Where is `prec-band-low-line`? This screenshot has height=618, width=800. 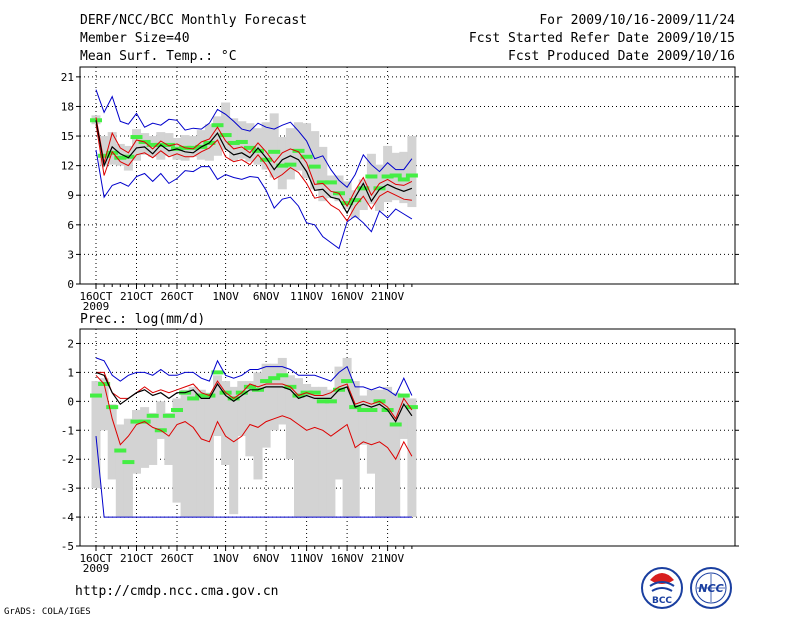
prec-band-low-line is located at coordinates (254, 417).